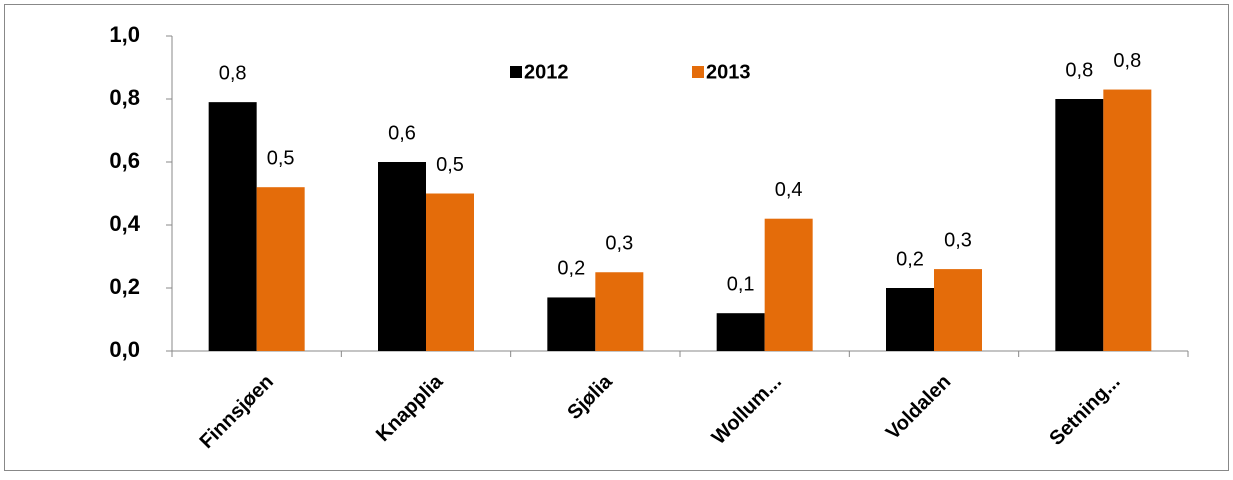 This screenshot has height=480, width=1233. I want to click on y-tick-label: 1,0, so click(124, 34).